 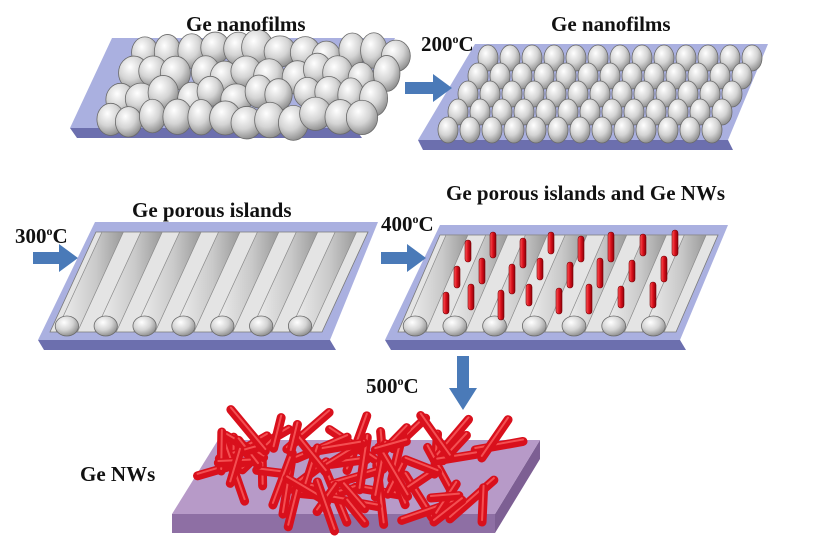 I want to click on island-layer, so click(x=558, y=285).